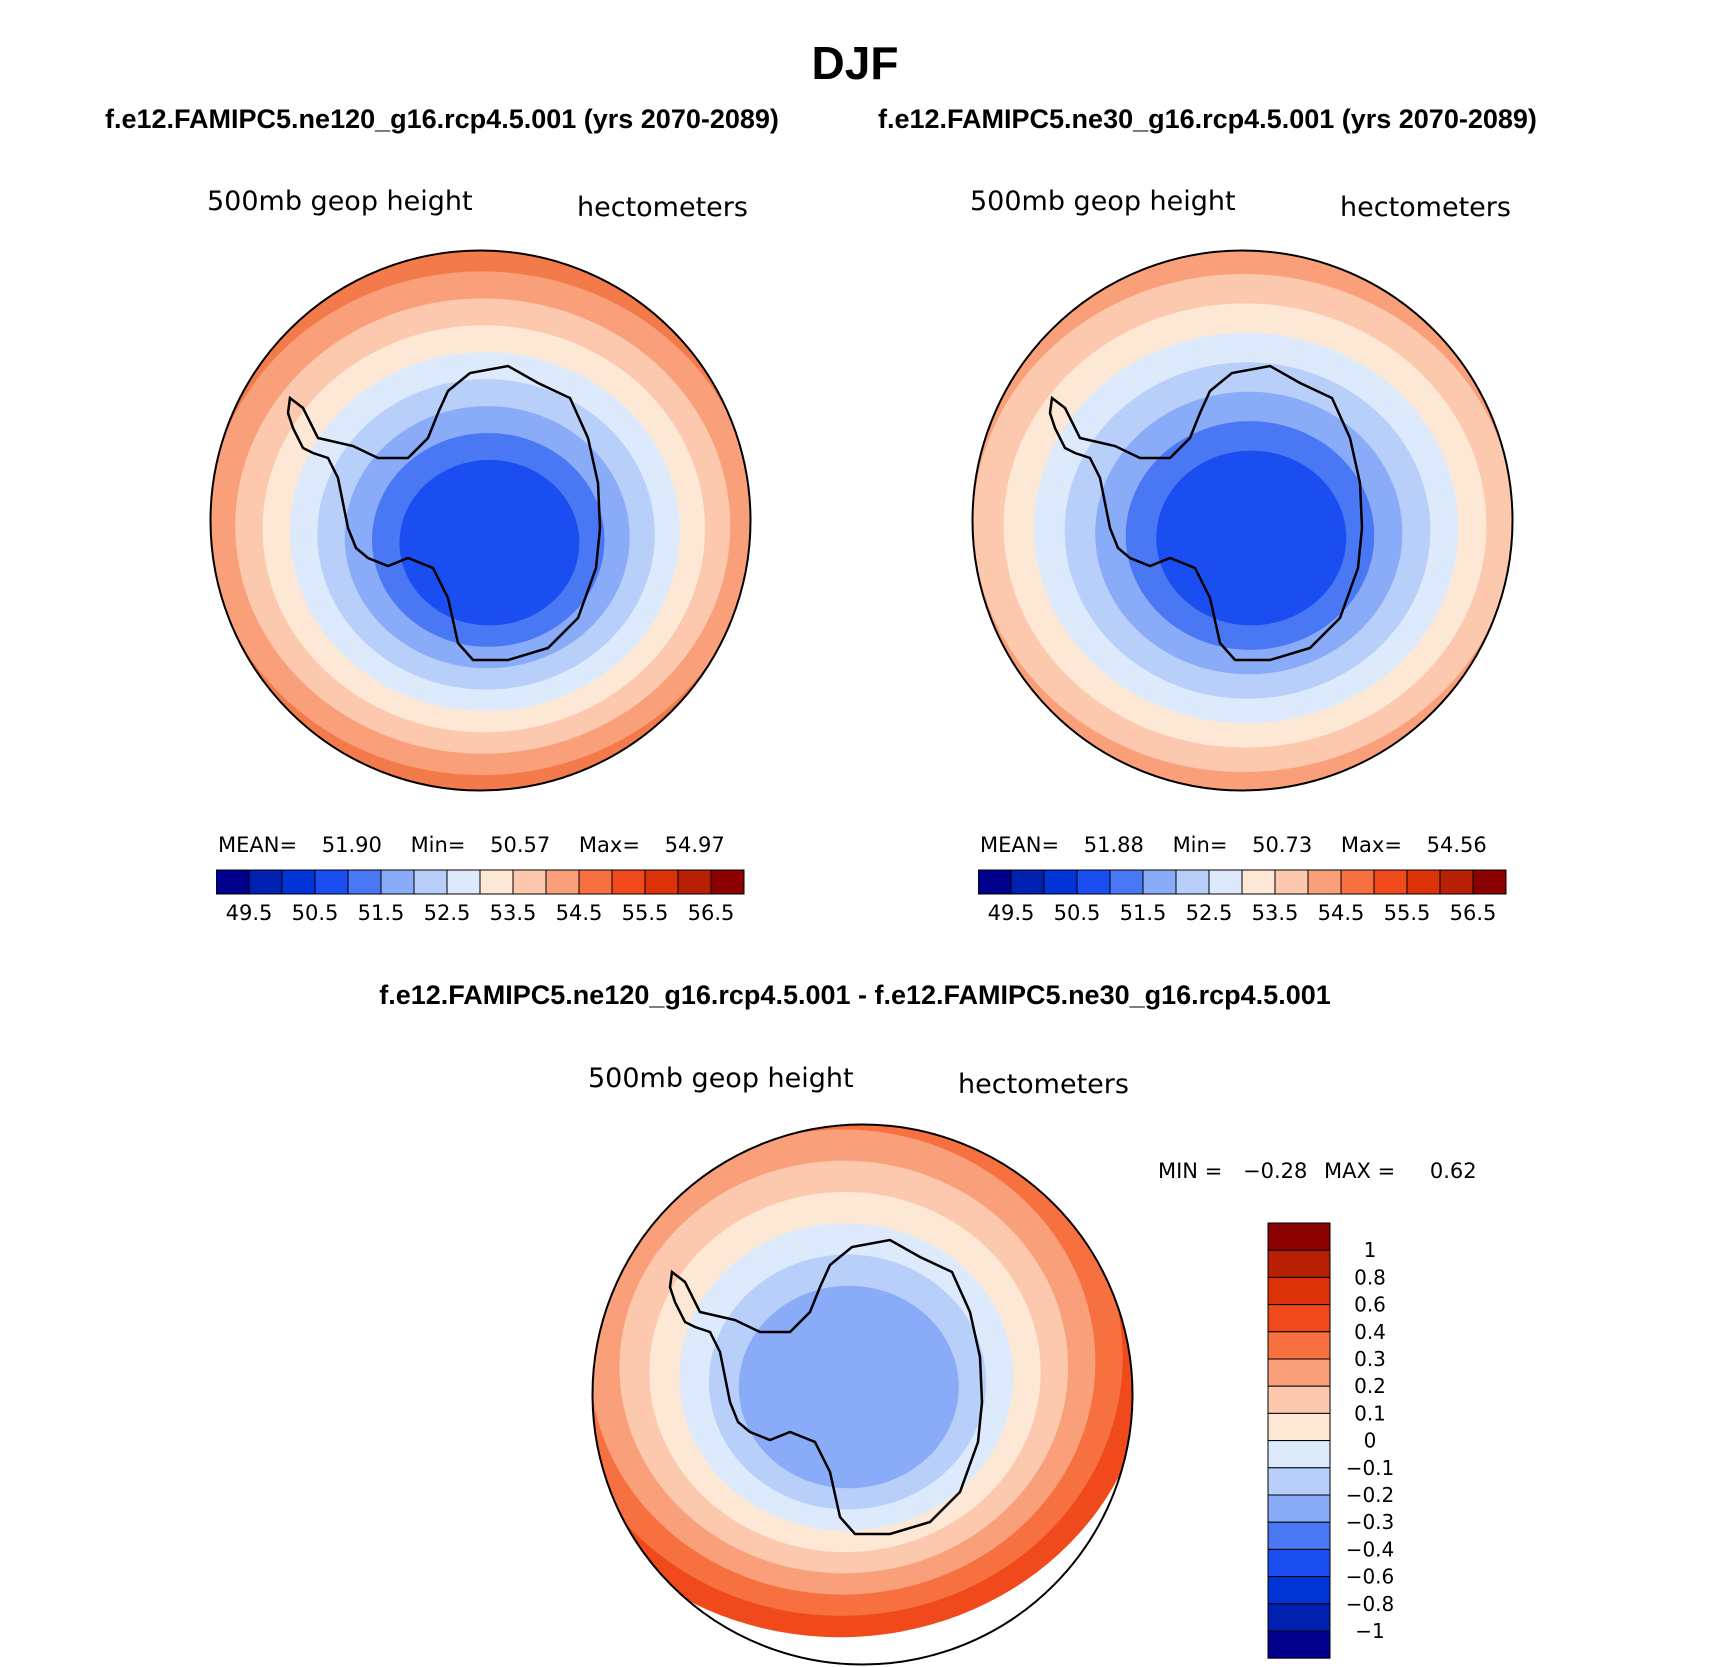  What do you see at coordinates (1370, 1413) in the screenshot?
I see `colorbar-tick-label: 0.1` at bounding box center [1370, 1413].